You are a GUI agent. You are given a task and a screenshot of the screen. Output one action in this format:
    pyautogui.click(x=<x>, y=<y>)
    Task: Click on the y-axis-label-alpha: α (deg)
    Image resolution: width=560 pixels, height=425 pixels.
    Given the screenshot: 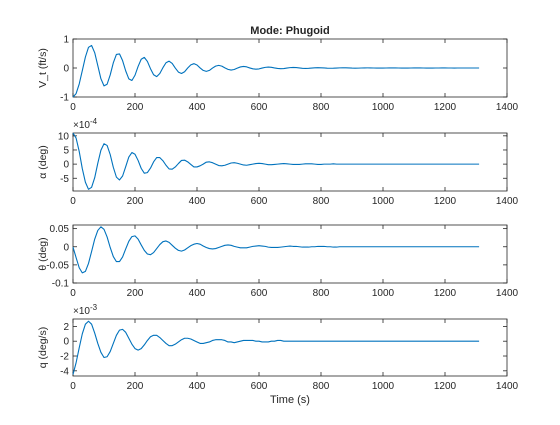 What is the action you would take?
    pyautogui.click(x=43, y=162)
    